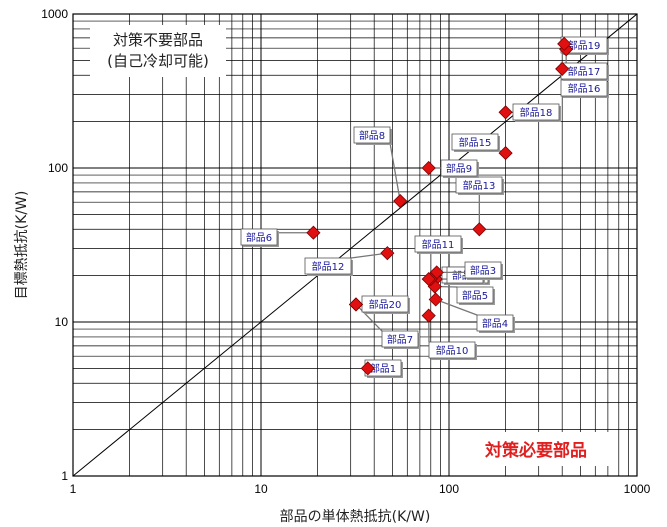  What do you see at coordinates (261, 489) in the screenshot?
I see `x-tick-label: 10` at bounding box center [261, 489].